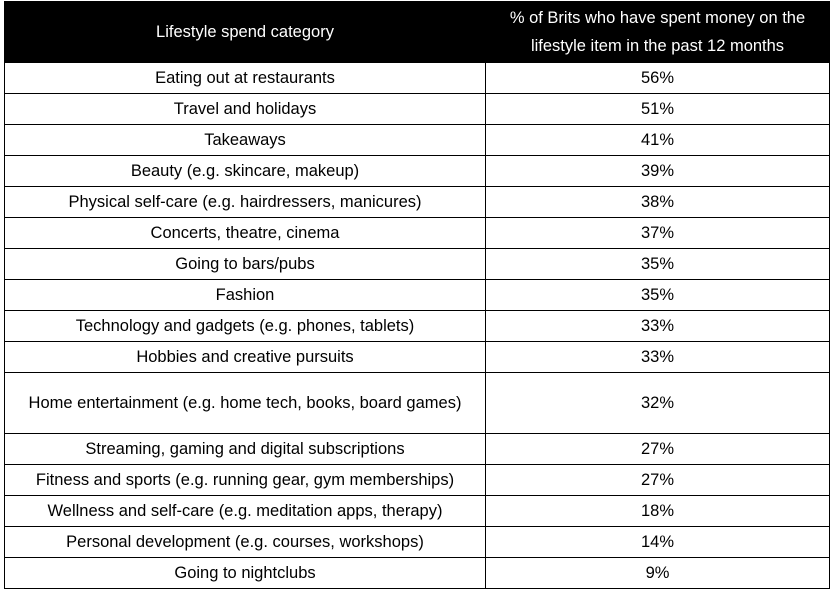 The height and width of the screenshot is (589, 832). I want to click on category-cell: Hobbies and creative pursuits, so click(245, 357).